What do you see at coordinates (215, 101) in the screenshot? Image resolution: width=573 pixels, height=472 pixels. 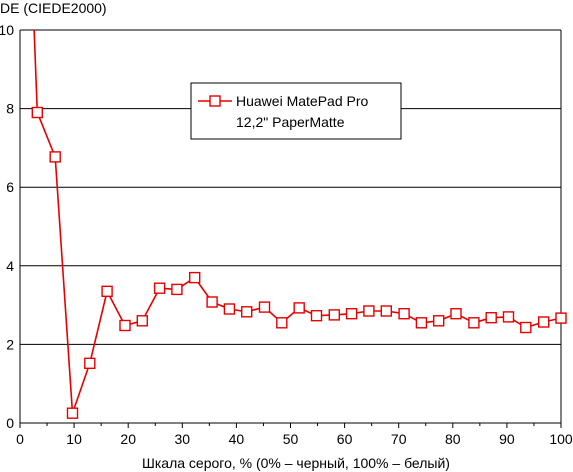 I see `legend-marker-swatch` at bounding box center [215, 101].